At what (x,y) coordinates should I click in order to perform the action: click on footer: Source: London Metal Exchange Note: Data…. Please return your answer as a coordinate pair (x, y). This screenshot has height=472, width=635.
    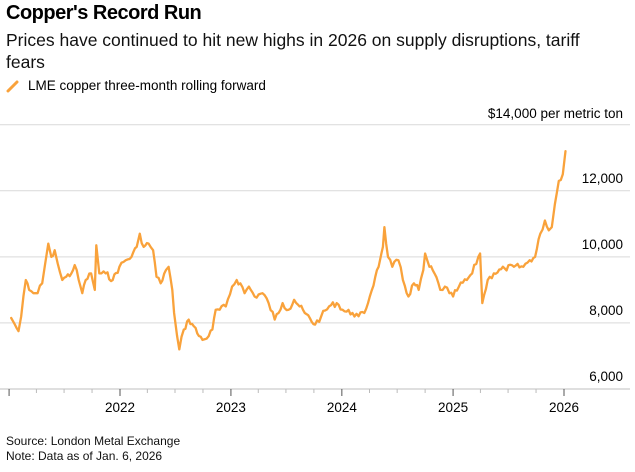
    Looking at the image, I should click on (93, 449).